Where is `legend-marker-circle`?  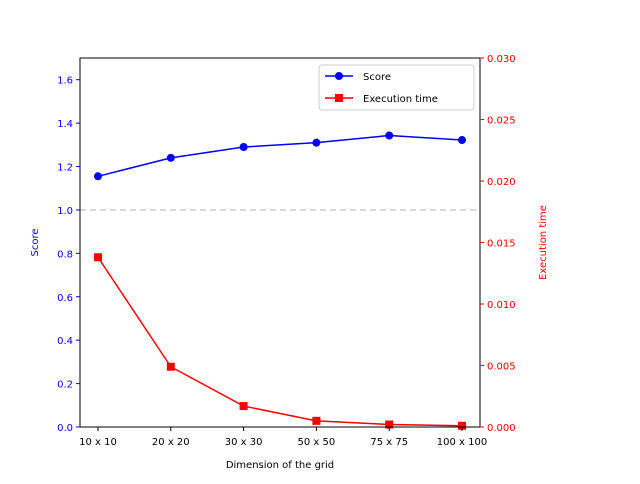
legend-marker-circle is located at coordinates (339, 76).